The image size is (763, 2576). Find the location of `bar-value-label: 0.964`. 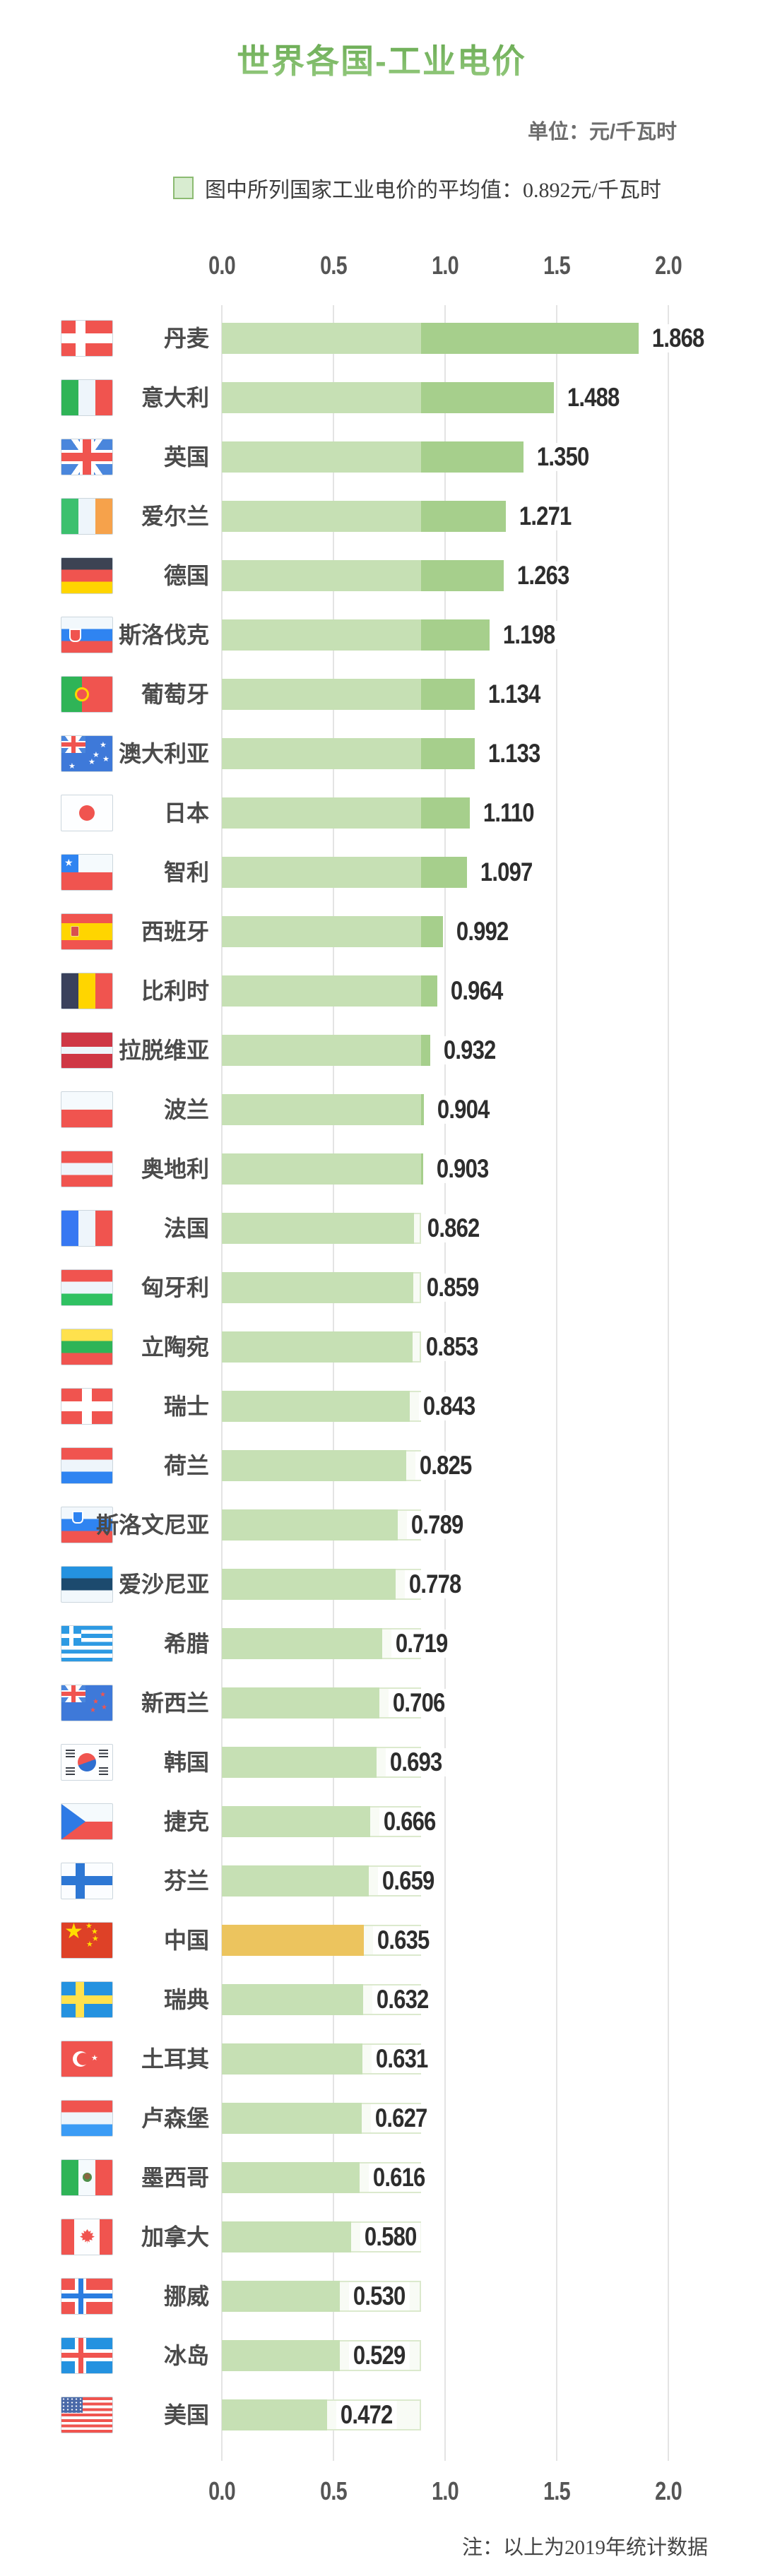

bar-value-label: 0.964 is located at coordinates (476, 991).